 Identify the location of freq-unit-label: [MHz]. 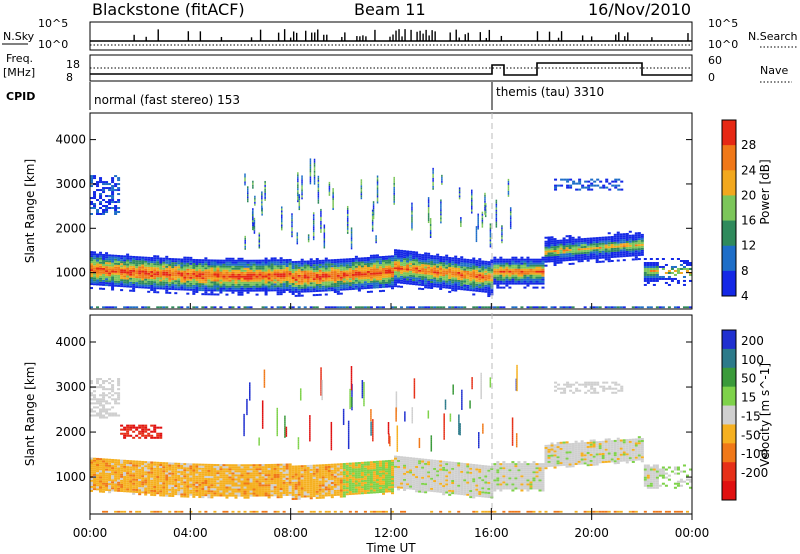
(19, 72).